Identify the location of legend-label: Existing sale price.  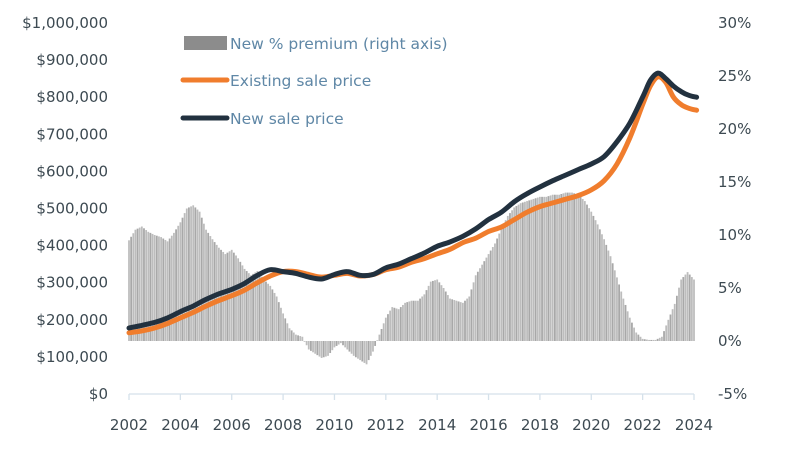
(300, 81).